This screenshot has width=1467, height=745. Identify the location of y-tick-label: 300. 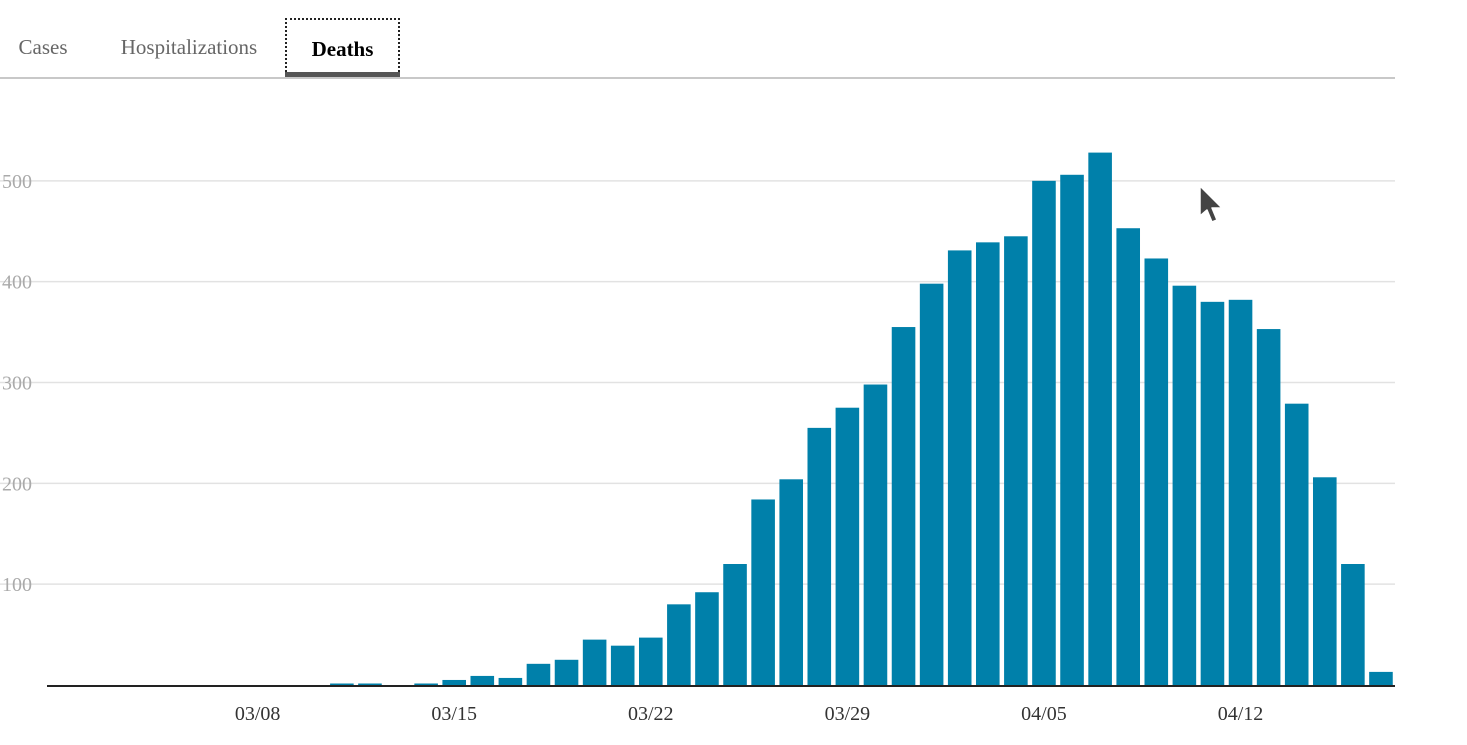
(17, 384).